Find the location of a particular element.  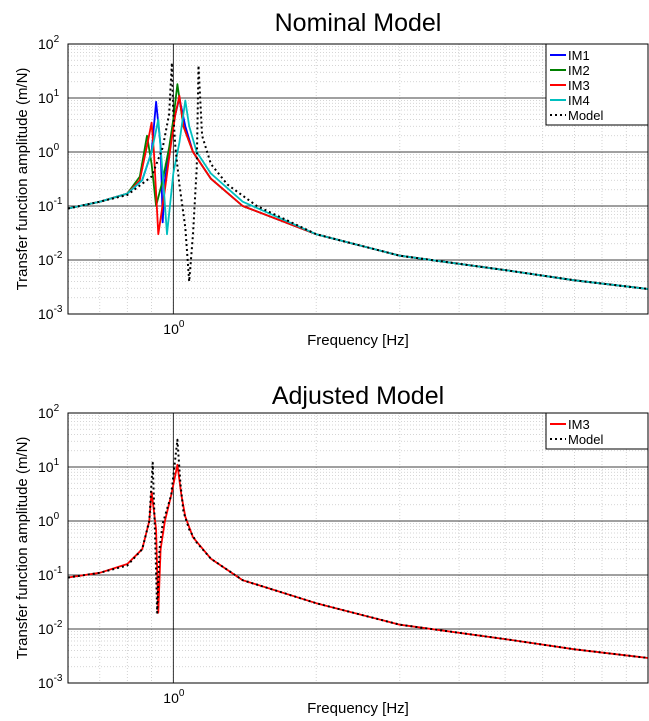

legend-label-im1: IM1 is located at coordinates (579, 55).